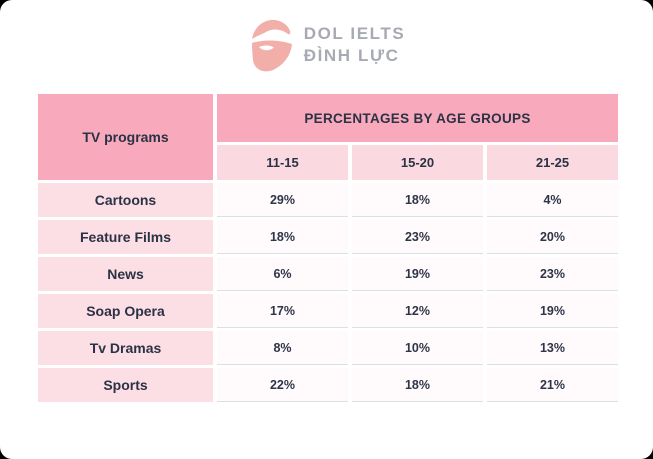 The image size is (653, 459). Describe the element at coordinates (282, 274) in the screenshot. I see `data-cell: 6%` at that location.